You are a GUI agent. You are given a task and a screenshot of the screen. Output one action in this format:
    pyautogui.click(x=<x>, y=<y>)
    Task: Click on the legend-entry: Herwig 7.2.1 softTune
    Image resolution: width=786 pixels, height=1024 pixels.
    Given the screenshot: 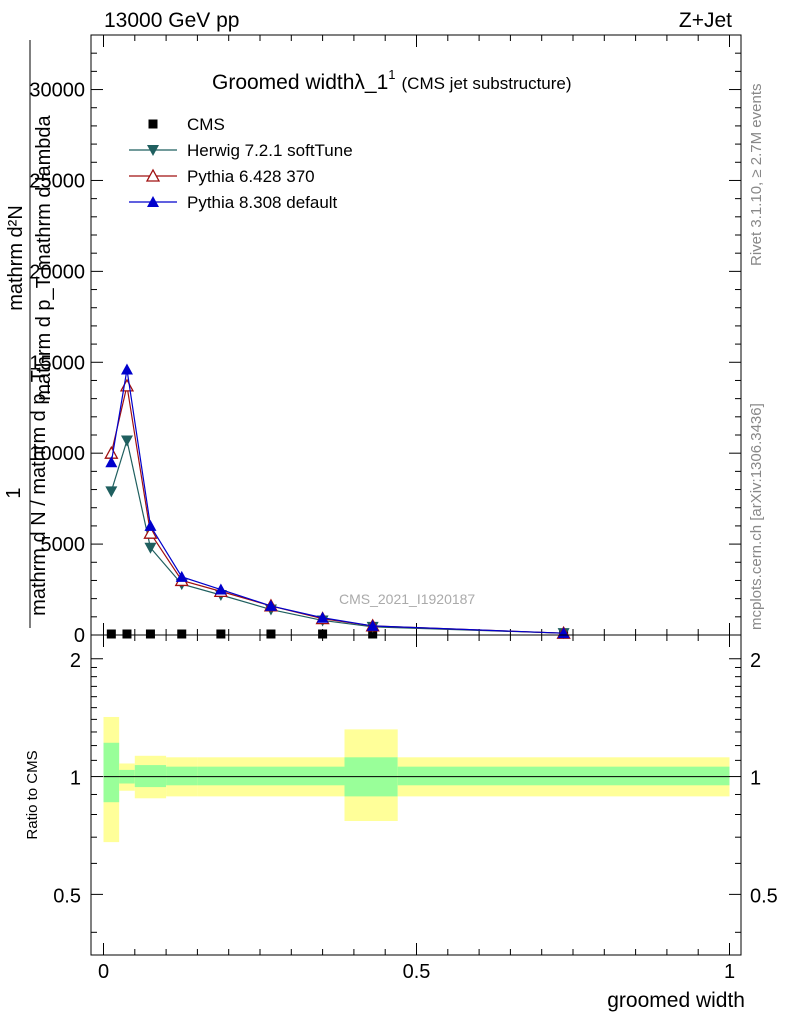 What is the action you would take?
    pyautogui.click(x=241, y=150)
    